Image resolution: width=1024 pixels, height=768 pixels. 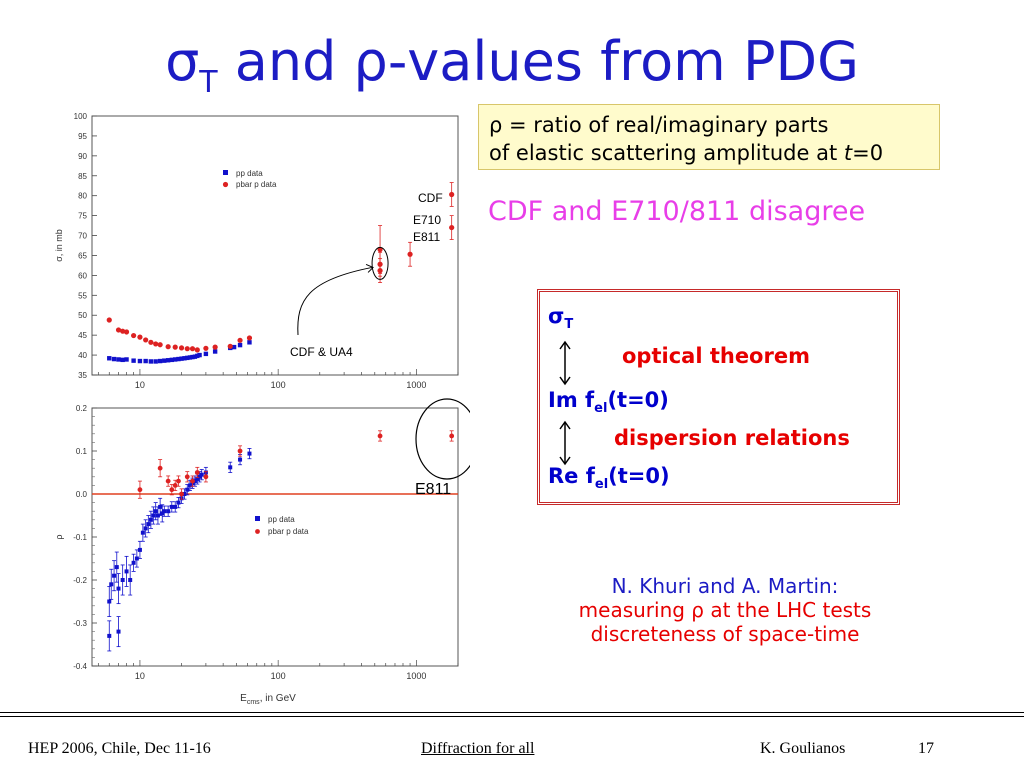 I want to click on footer-rule-top, so click(x=512, y=712).